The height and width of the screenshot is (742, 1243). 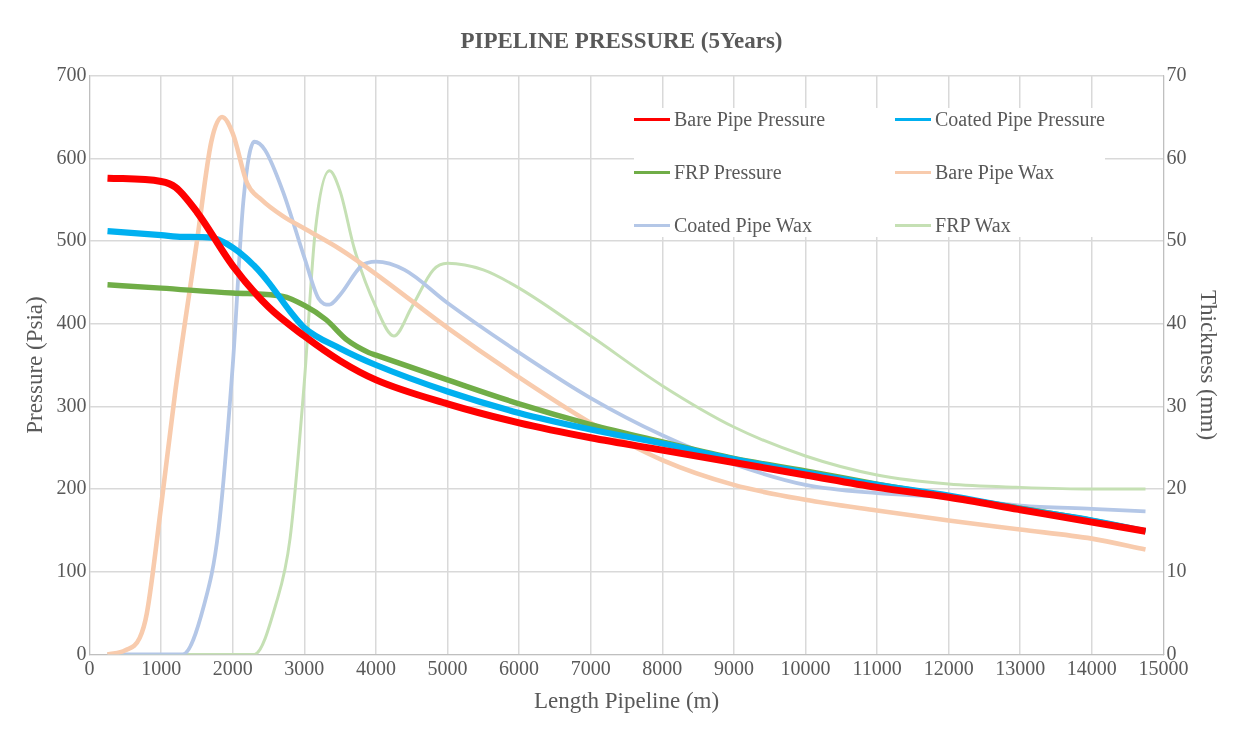 What do you see at coordinates (590, 667) in the screenshot?
I see `x-tick-label: 7000` at bounding box center [590, 667].